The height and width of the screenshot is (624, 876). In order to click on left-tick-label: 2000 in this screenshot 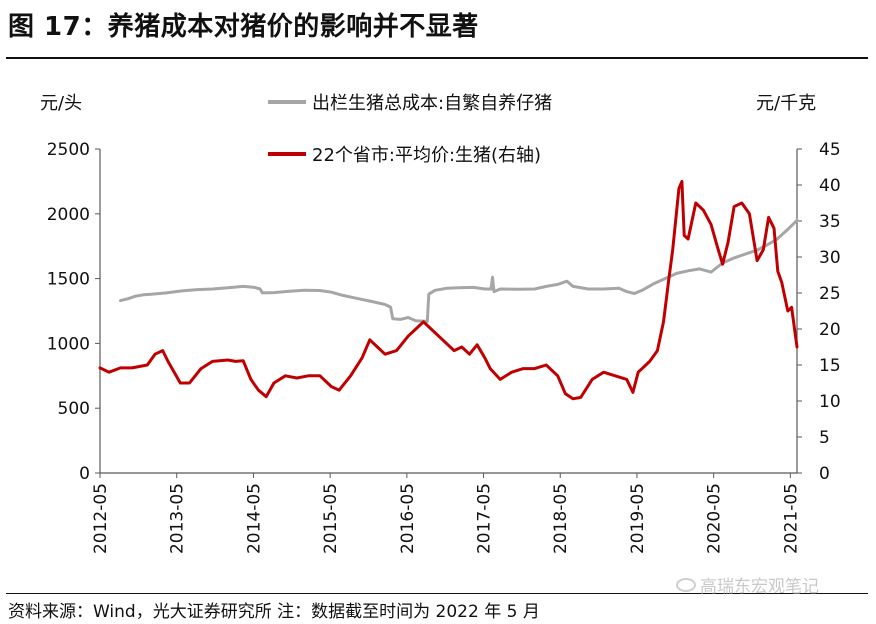, I will do `click(68, 215)`.